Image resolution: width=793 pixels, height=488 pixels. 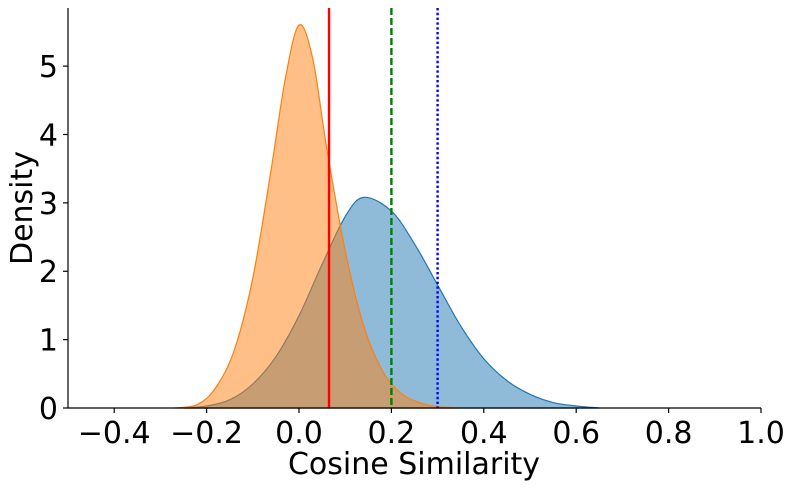 I want to click on x-tick-label: 0.6, so click(x=576, y=433).